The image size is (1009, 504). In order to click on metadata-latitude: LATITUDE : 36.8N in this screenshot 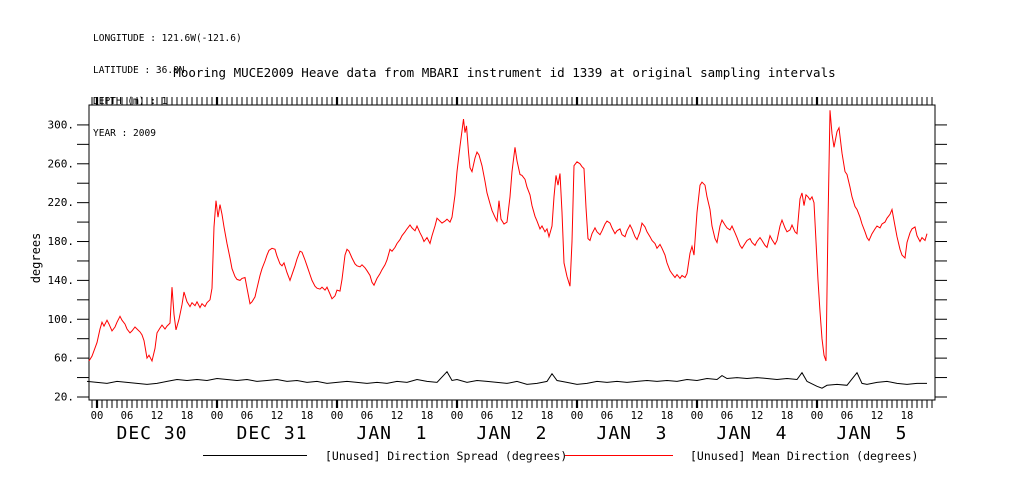, I will do `click(139, 70)`.